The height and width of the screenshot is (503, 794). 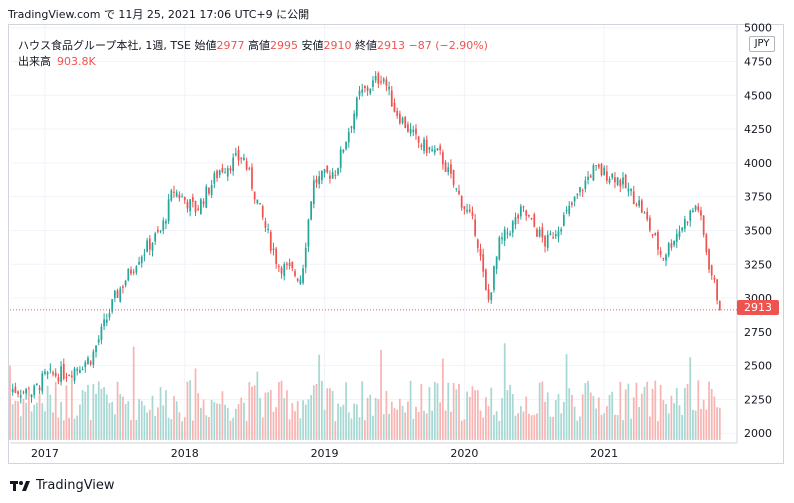 What do you see at coordinates (758, 264) in the screenshot?
I see `y-tick-label: 3250` at bounding box center [758, 264].